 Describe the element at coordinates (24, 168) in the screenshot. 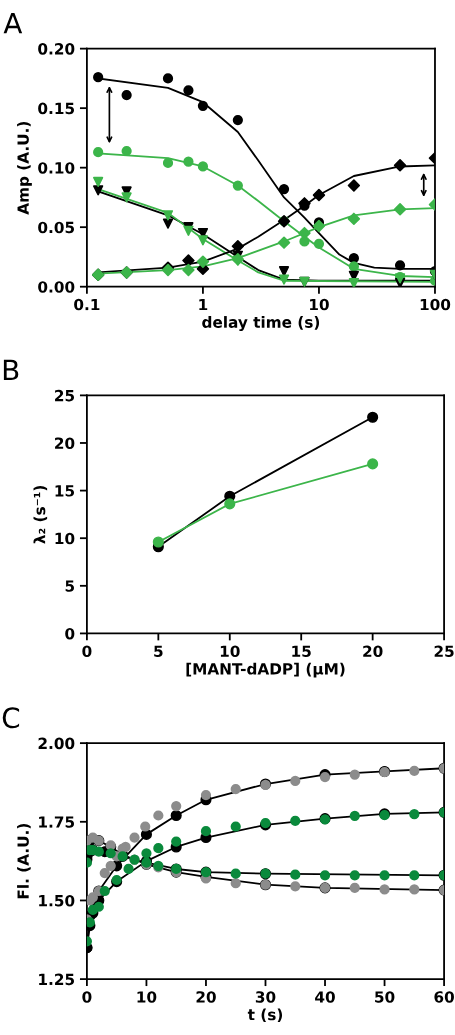

I see `y-axis-title: Amp (A.U.)` at that location.